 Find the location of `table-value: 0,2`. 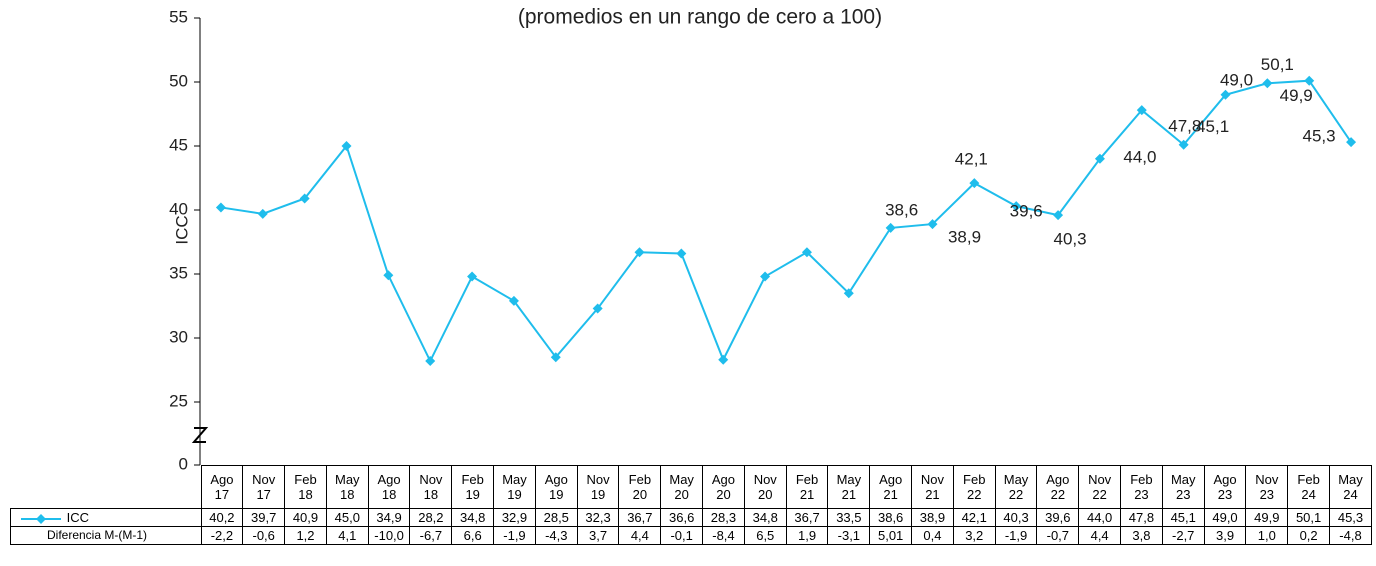

table-value: 0,2 is located at coordinates (1309, 535).